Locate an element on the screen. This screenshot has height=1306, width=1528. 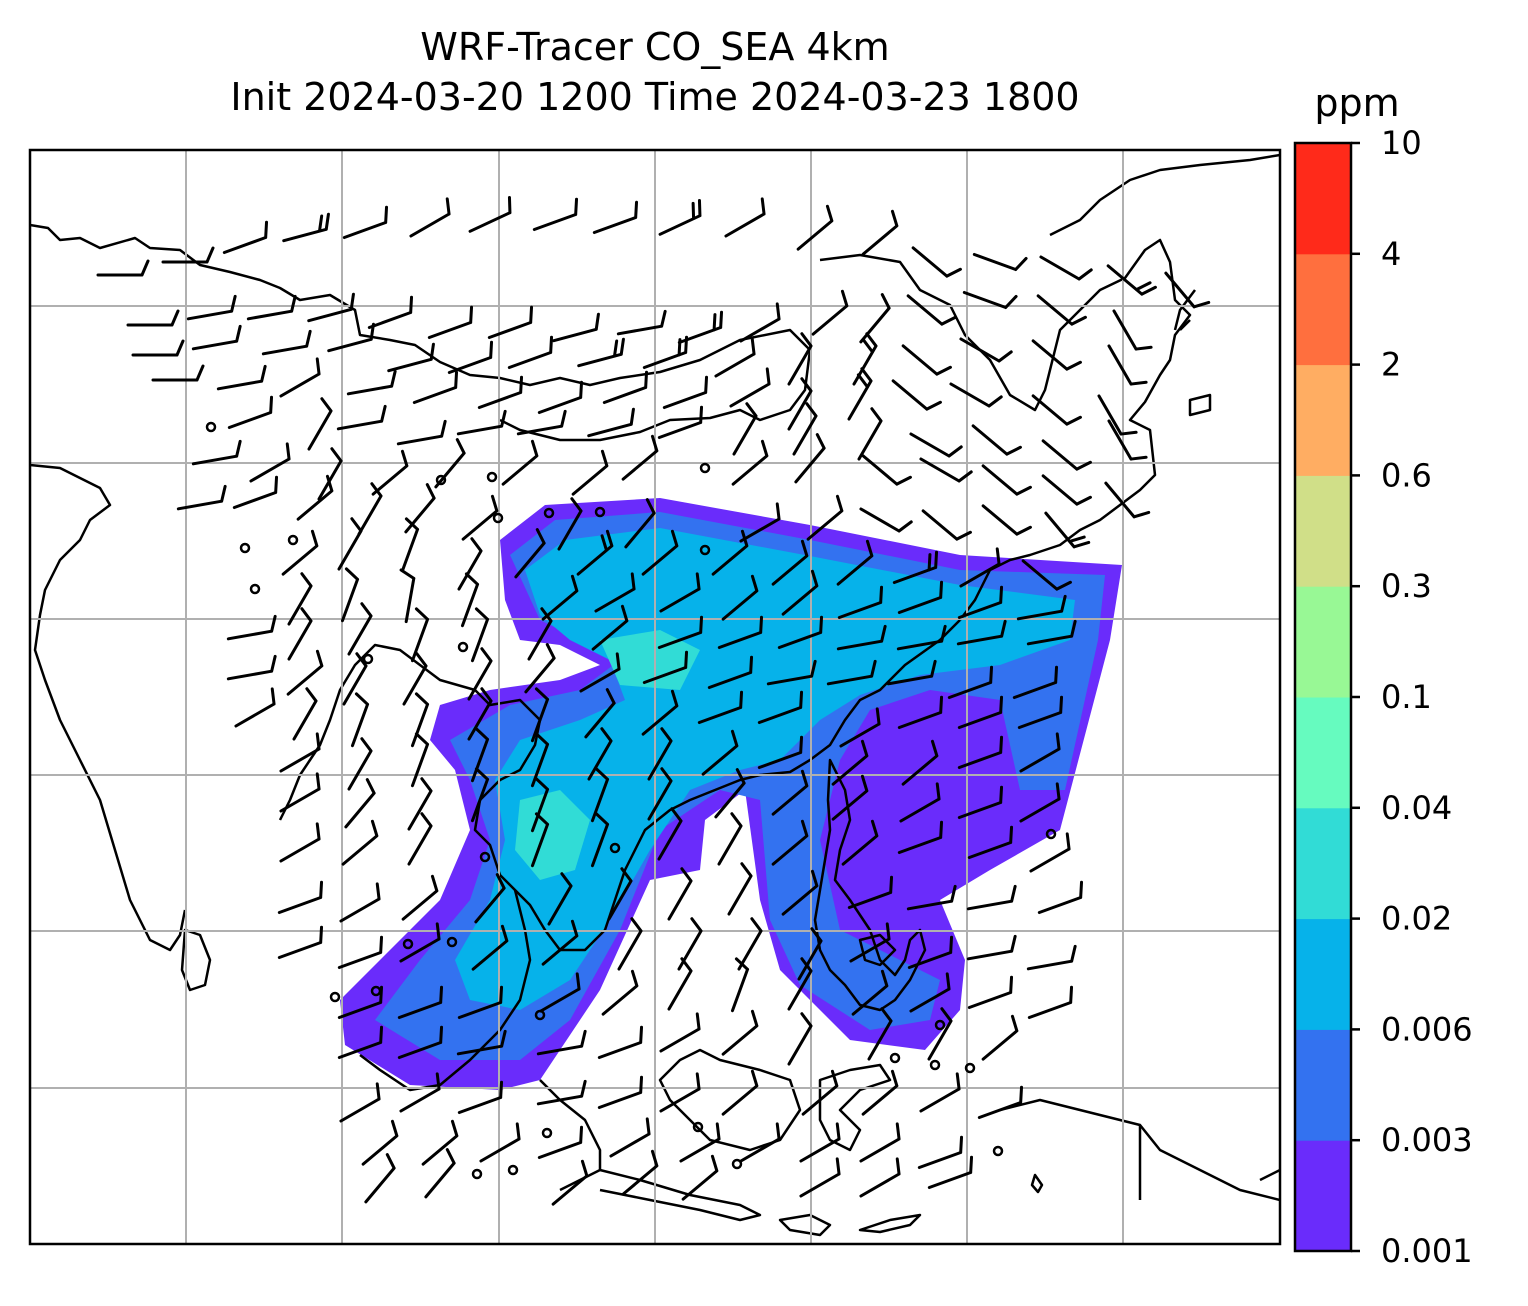
colorbar-tick-label: 0.003 is located at coordinates (1427, 1140).